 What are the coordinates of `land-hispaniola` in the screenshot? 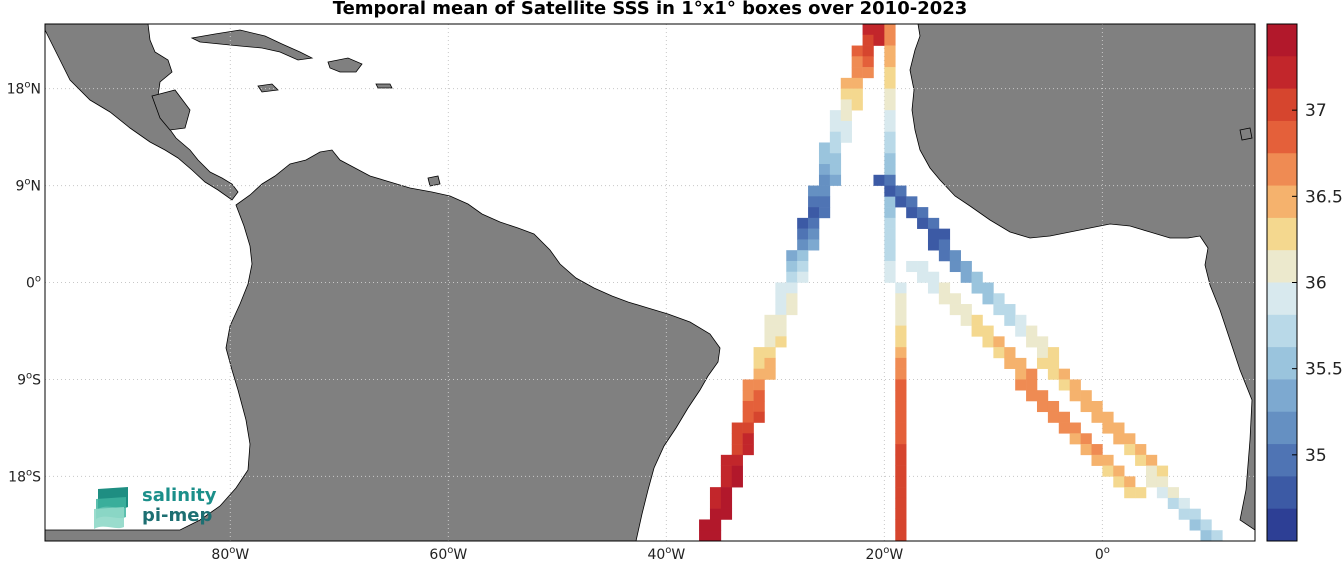 It's located at (345, 65).